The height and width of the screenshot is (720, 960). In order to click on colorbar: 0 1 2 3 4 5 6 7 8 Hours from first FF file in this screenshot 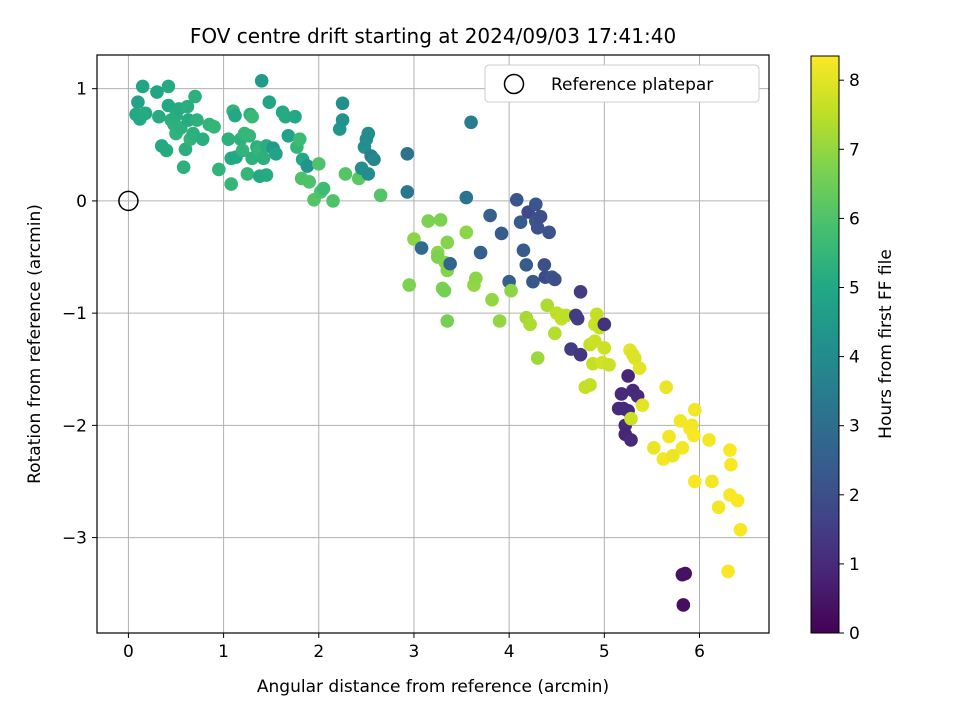, I will do `click(853, 349)`.